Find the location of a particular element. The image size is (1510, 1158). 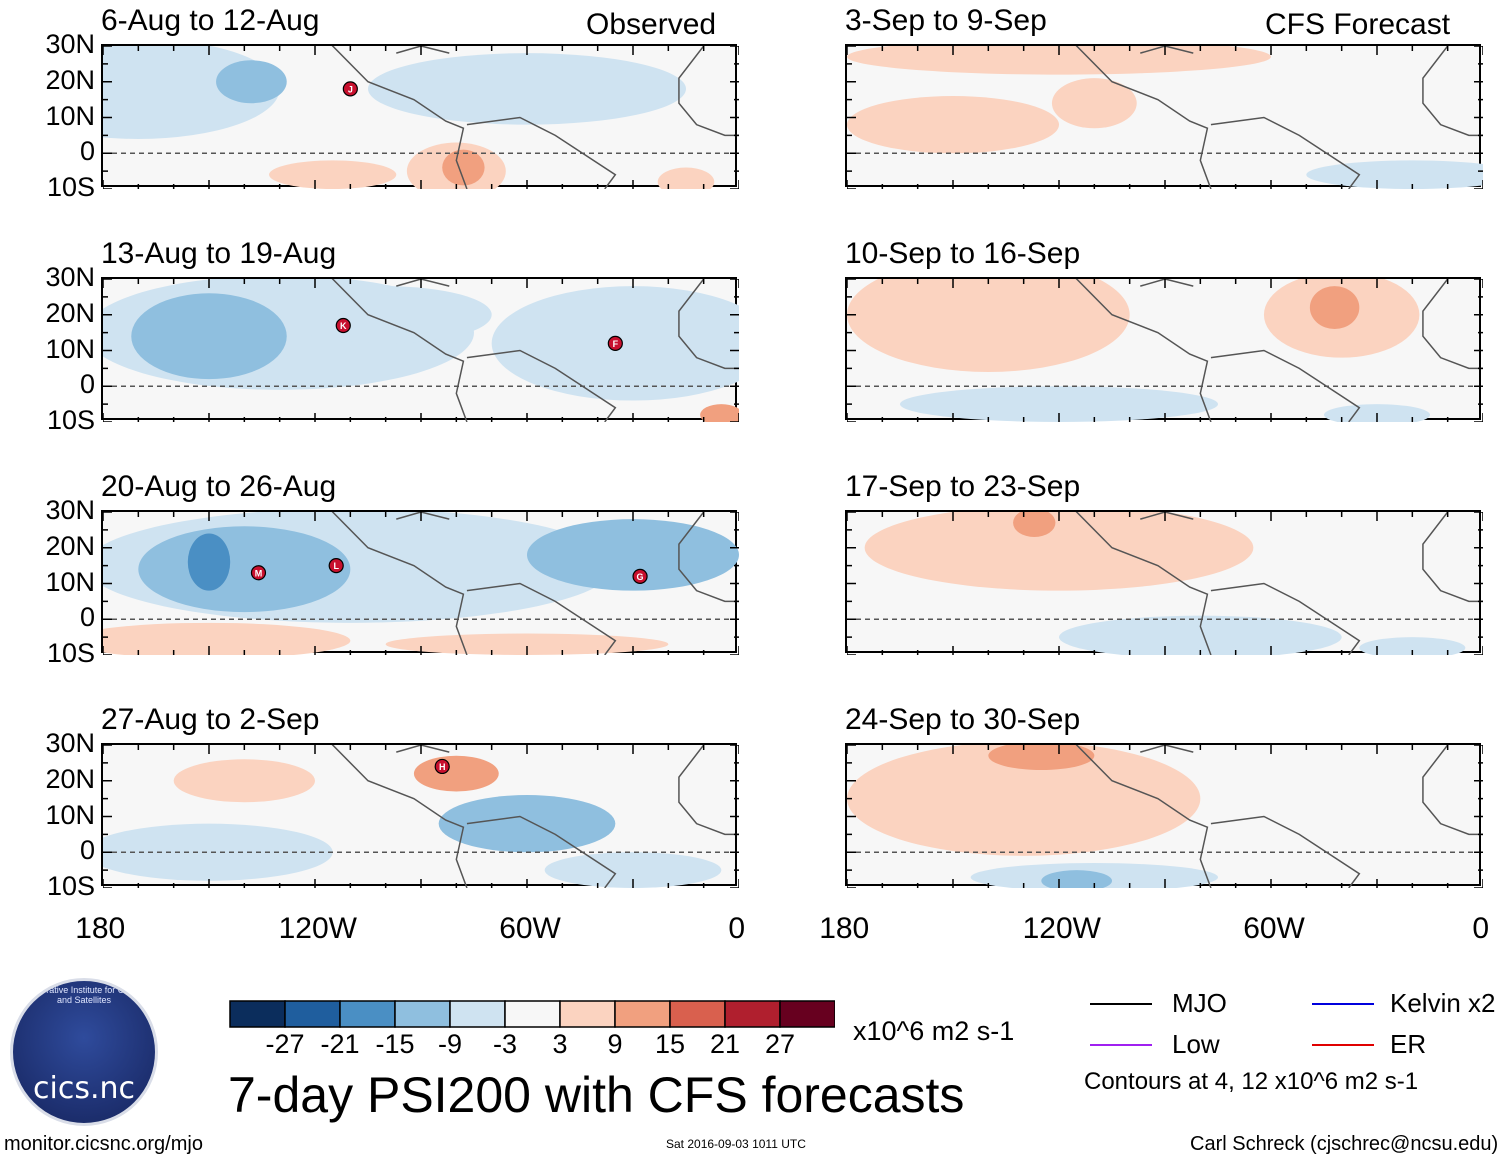

panel-svg: H is located at coordinates (421, 816).